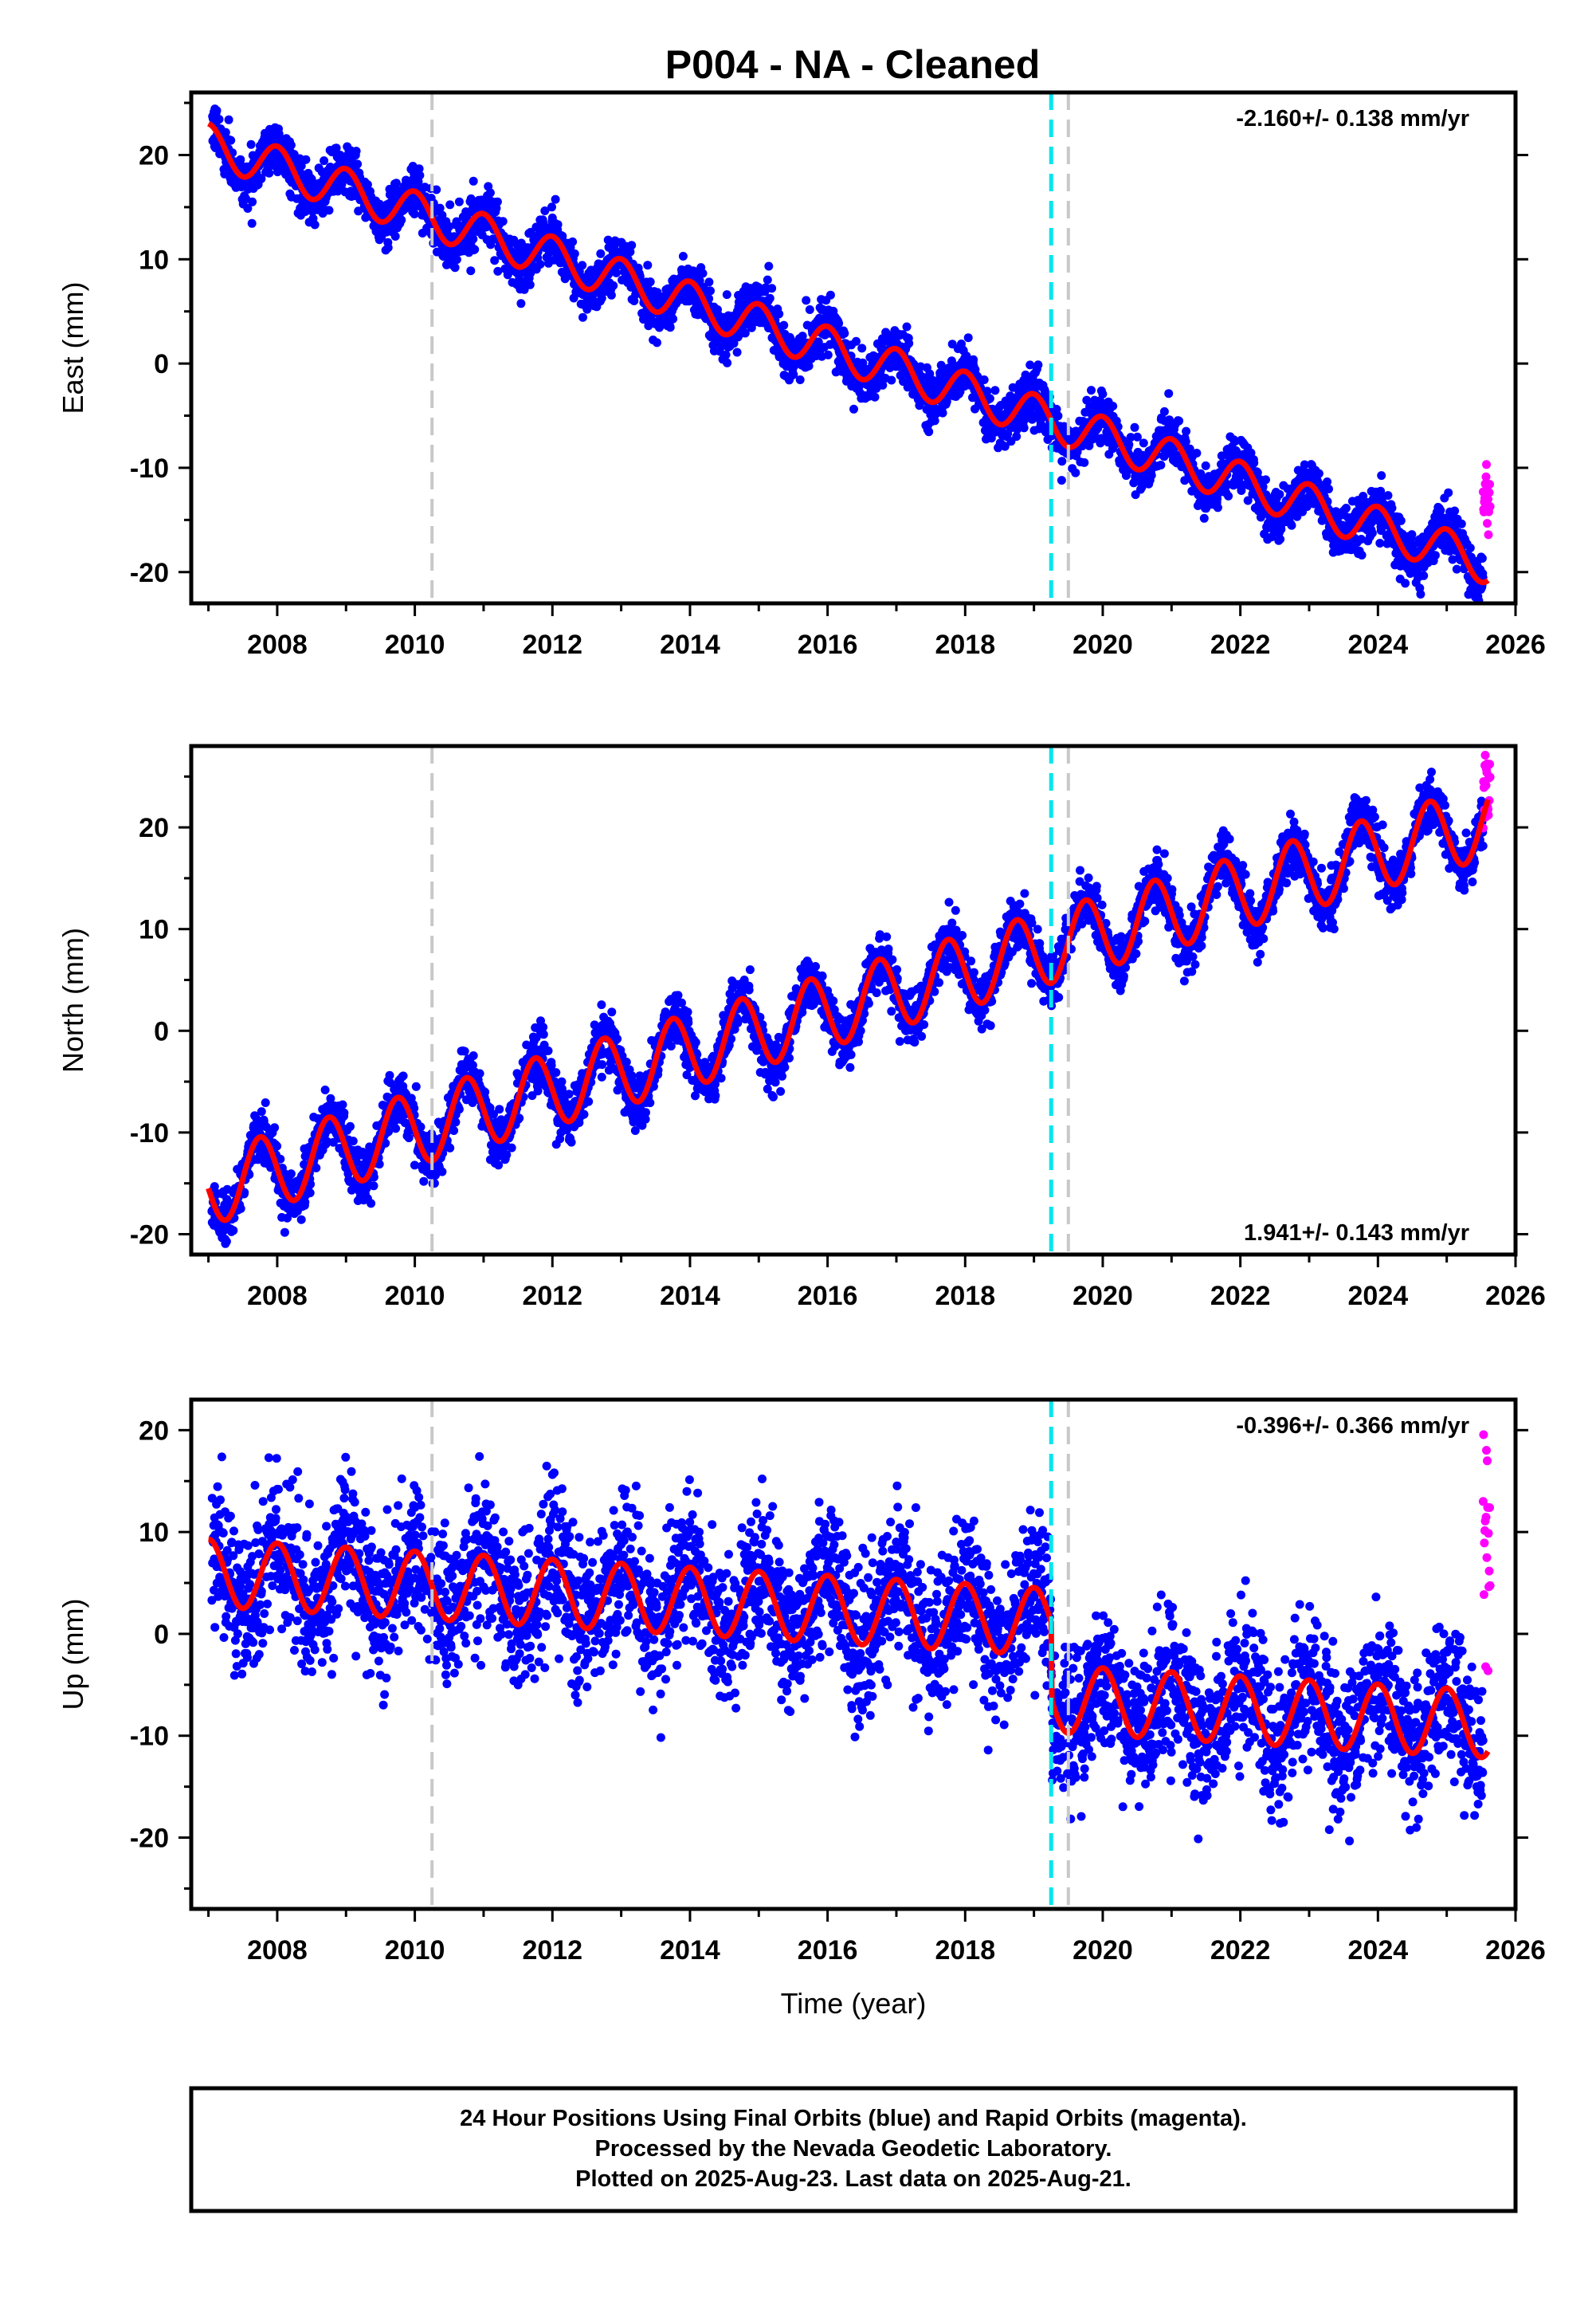  Describe the element at coordinates (552, 645) in the screenshot. I see `x-tick-label: 2012` at that location.